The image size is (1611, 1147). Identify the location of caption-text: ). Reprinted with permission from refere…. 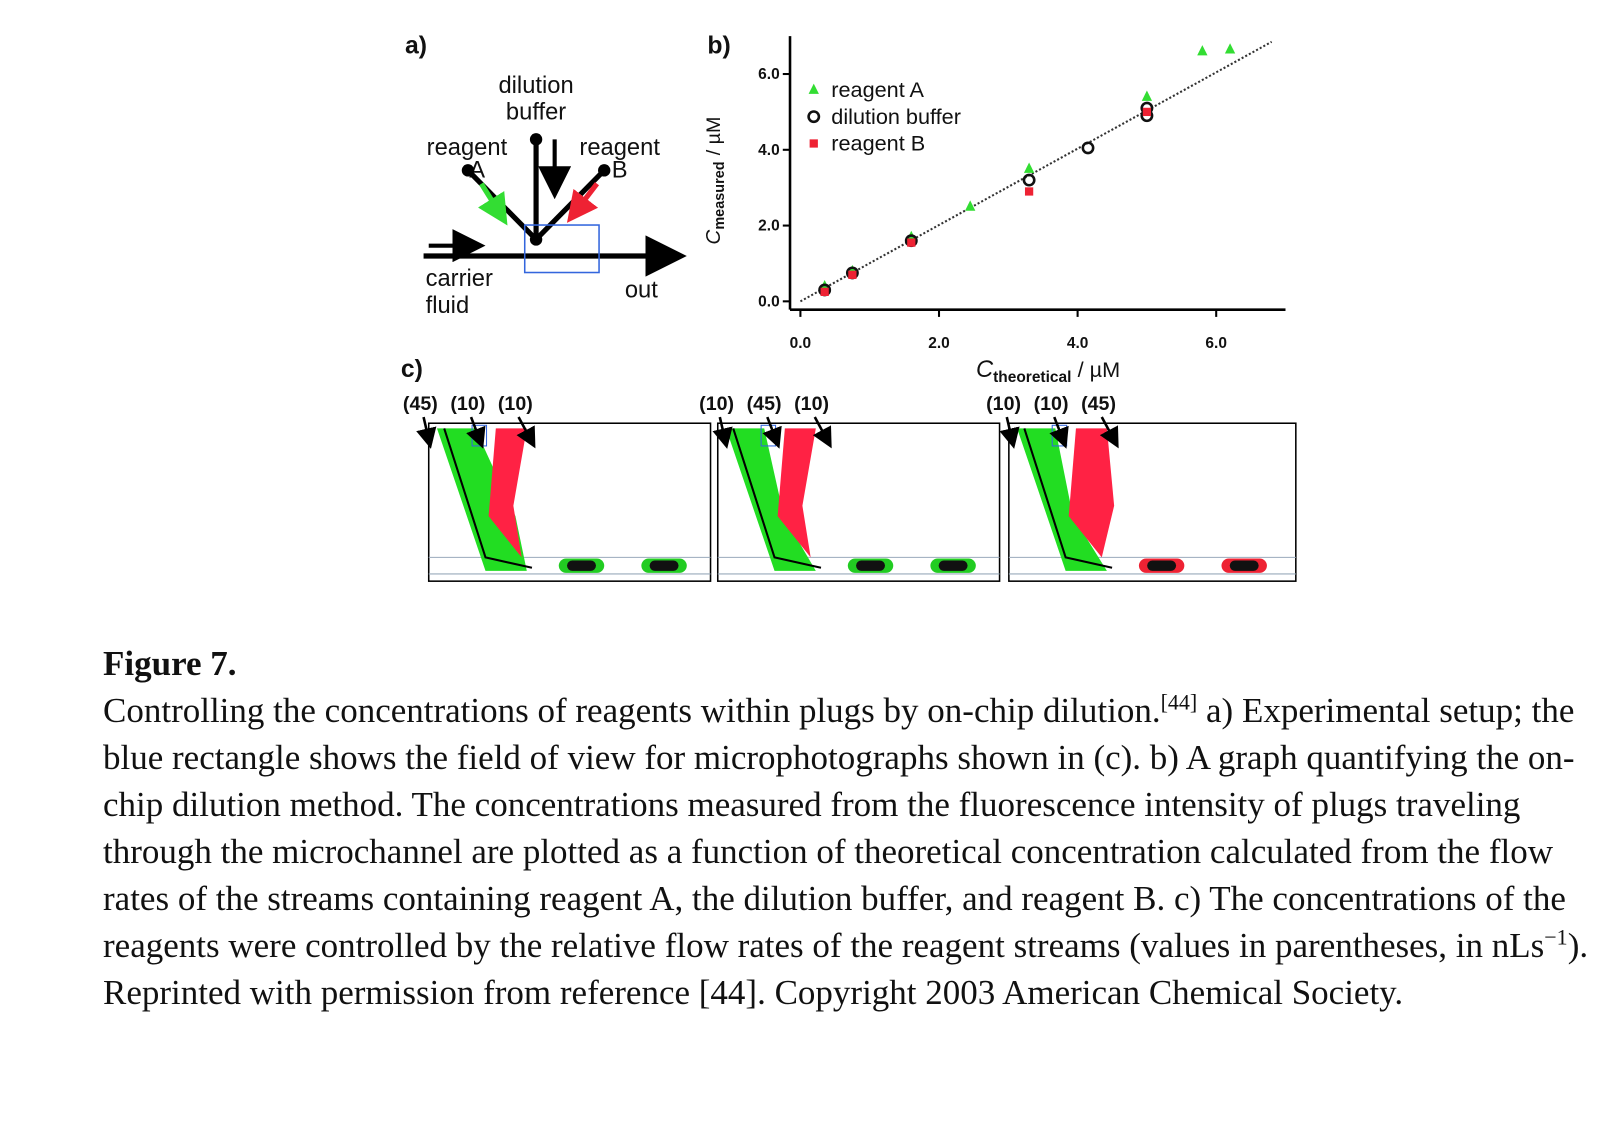
(846, 969).